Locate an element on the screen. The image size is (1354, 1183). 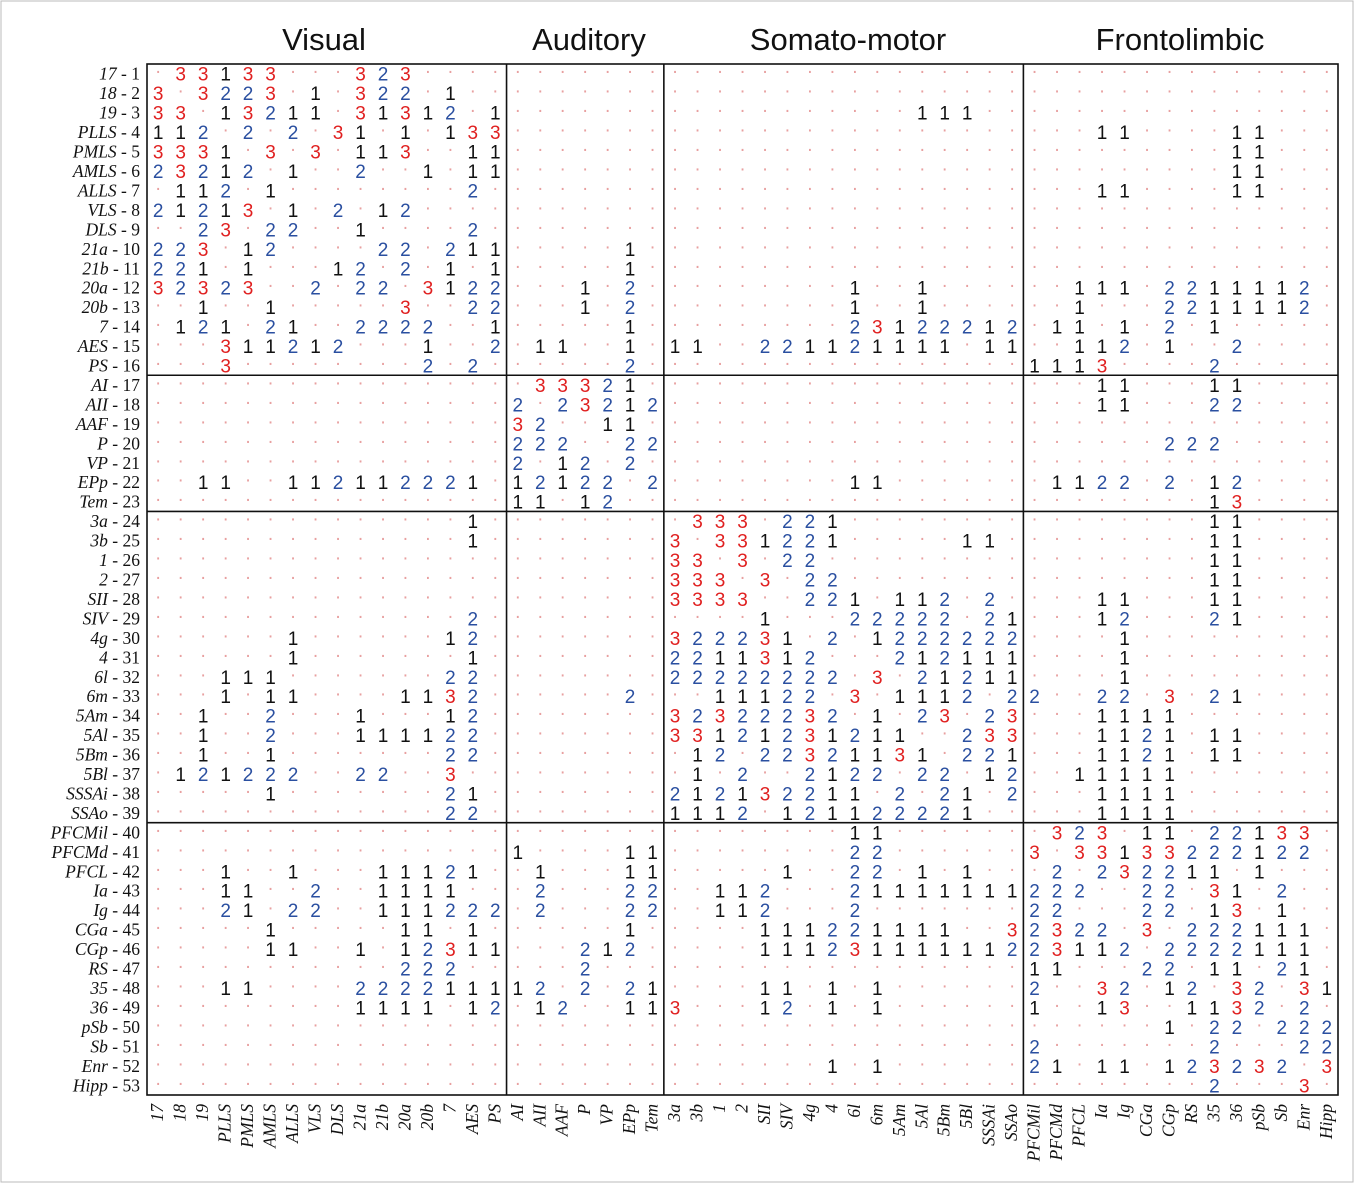
matrix-cell: 3 is located at coordinates (697, 581).